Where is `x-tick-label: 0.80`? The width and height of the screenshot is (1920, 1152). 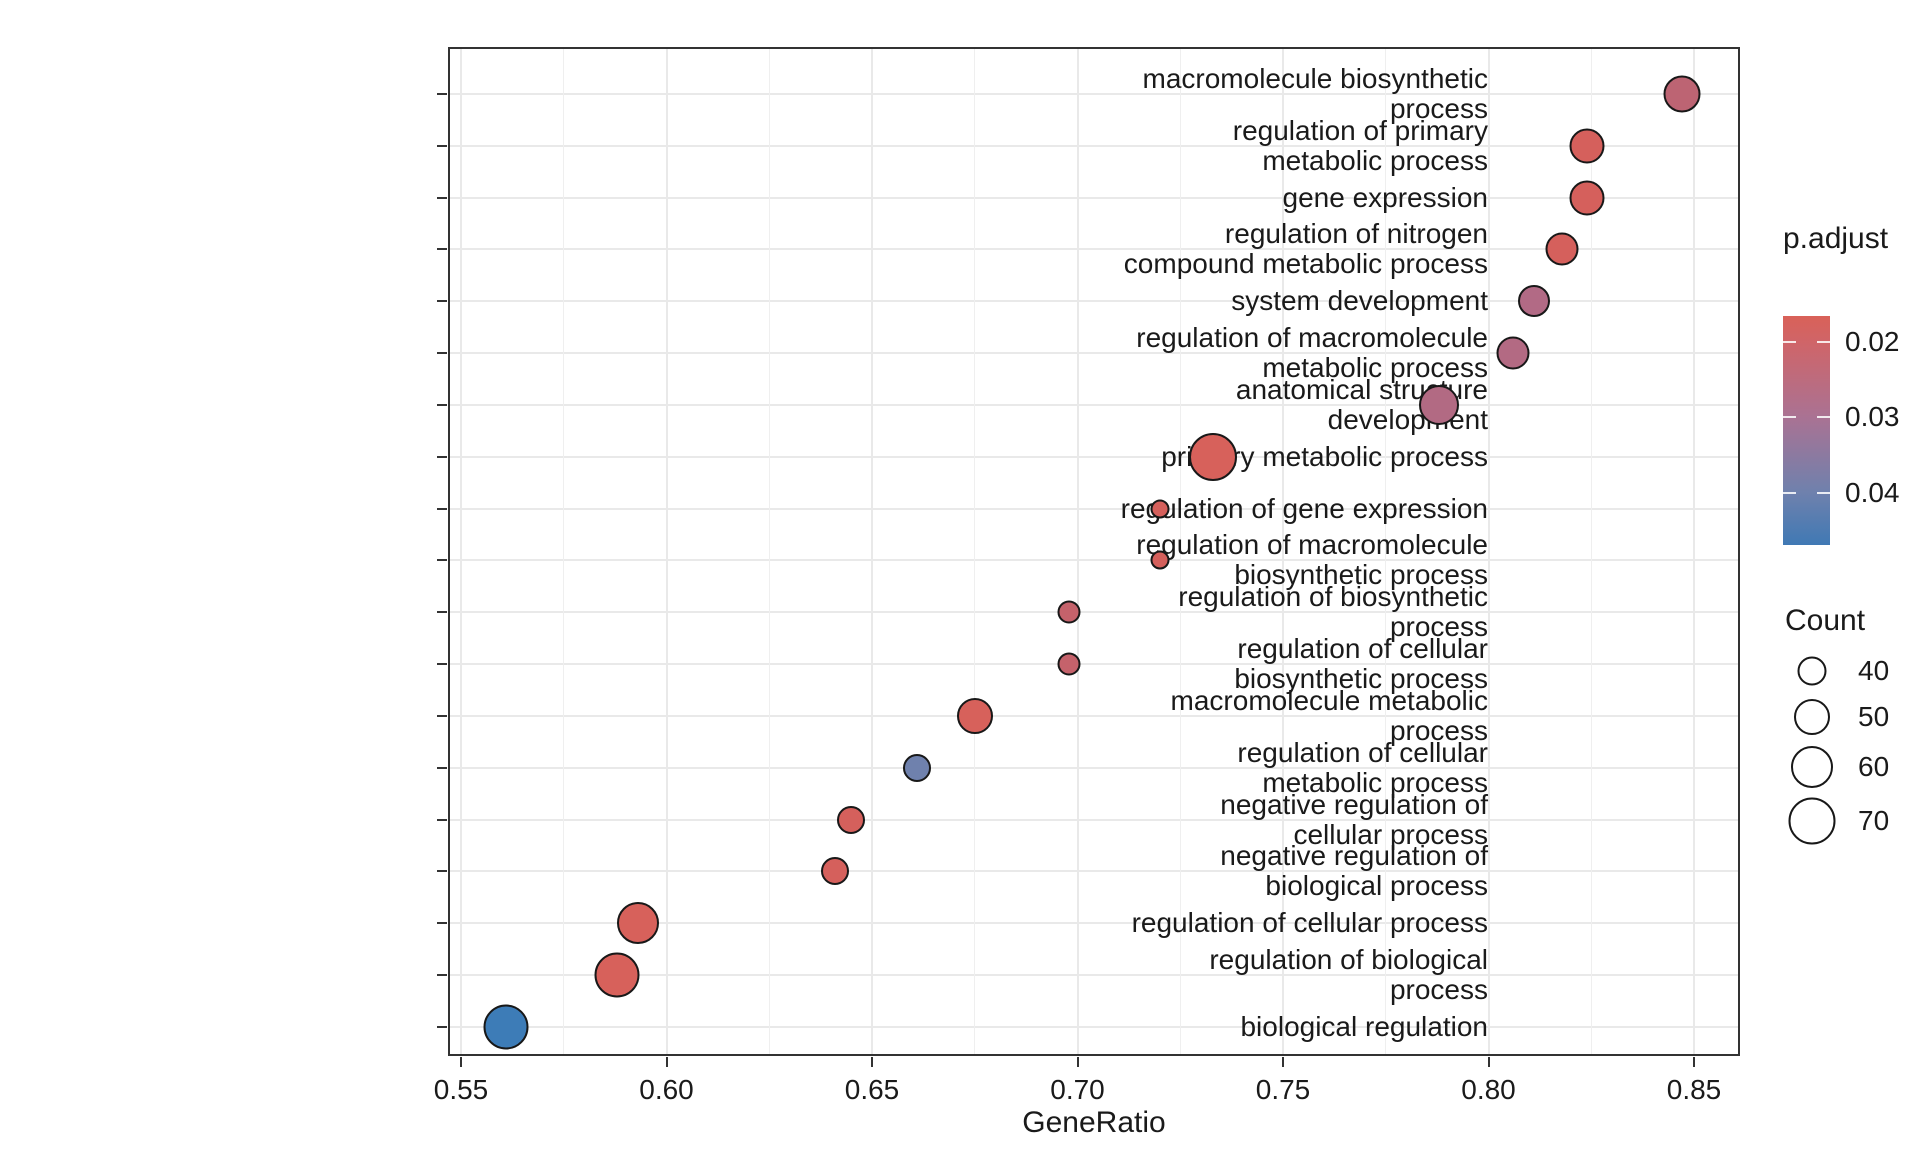
x-tick-label: 0.80 is located at coordinates (1488, 1089).